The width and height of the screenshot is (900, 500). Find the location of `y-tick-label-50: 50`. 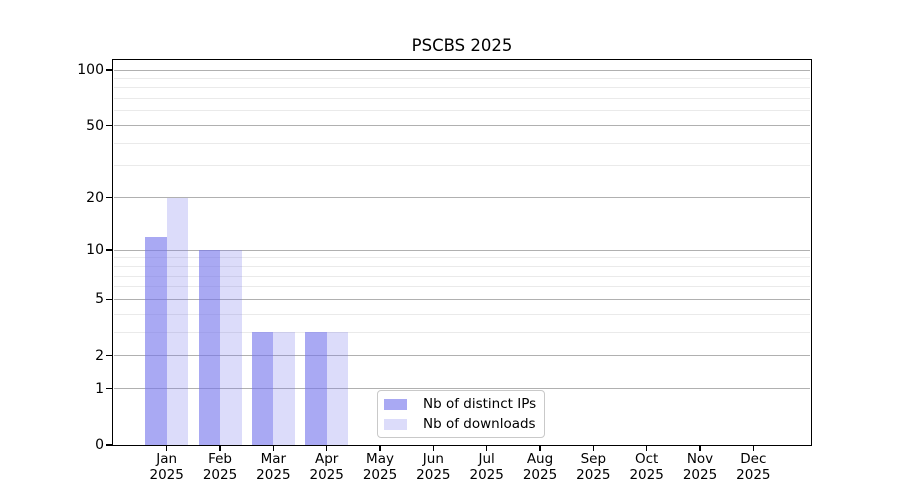

y-tick-label-50: 50 is located at coordinates (95, 125).